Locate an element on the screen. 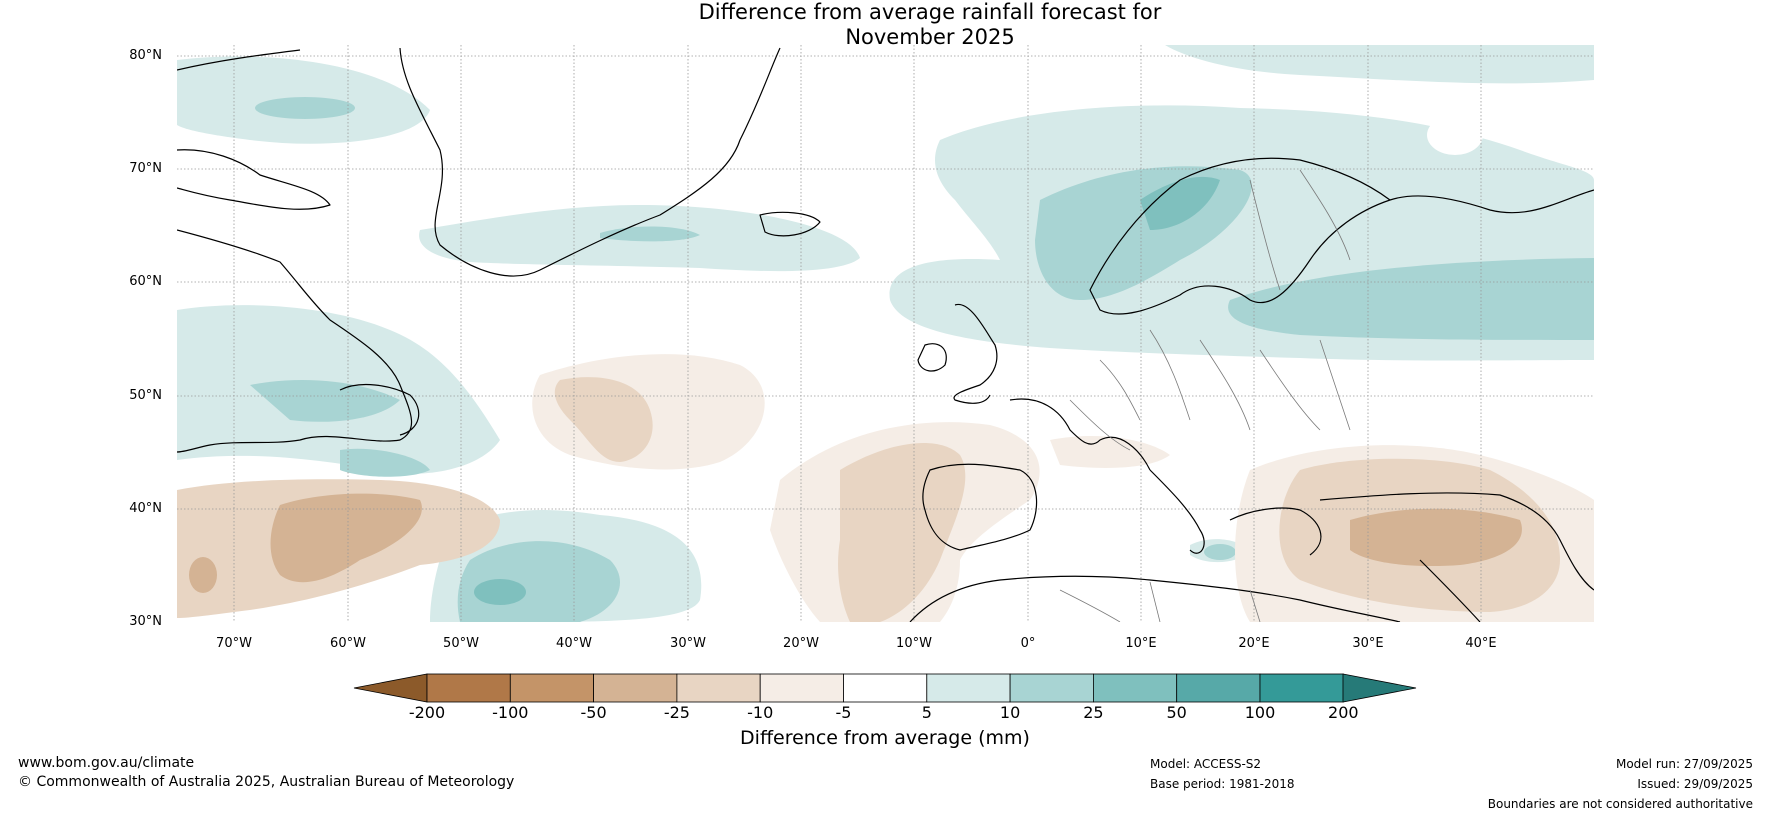 The height and width of the screenshot is (816, 1770). footer-website: www.bom.gov.au/climate is located at coordinates (106, 763).